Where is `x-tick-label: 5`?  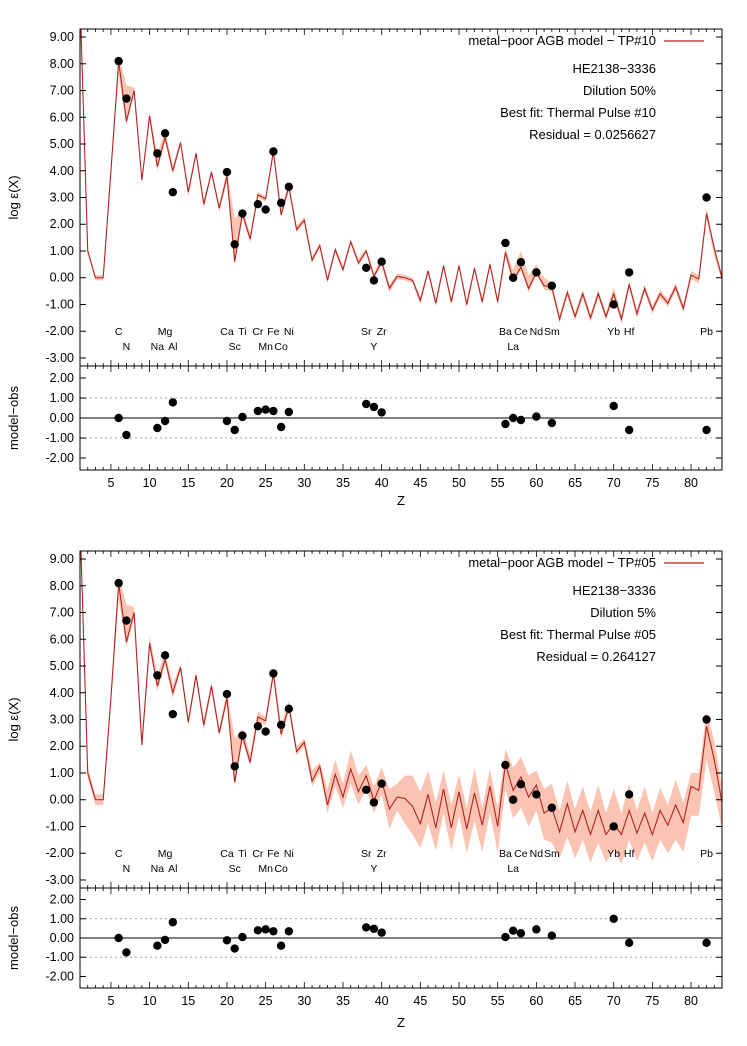 x-tick-label: 5 is located at coordinates (110, 1001).